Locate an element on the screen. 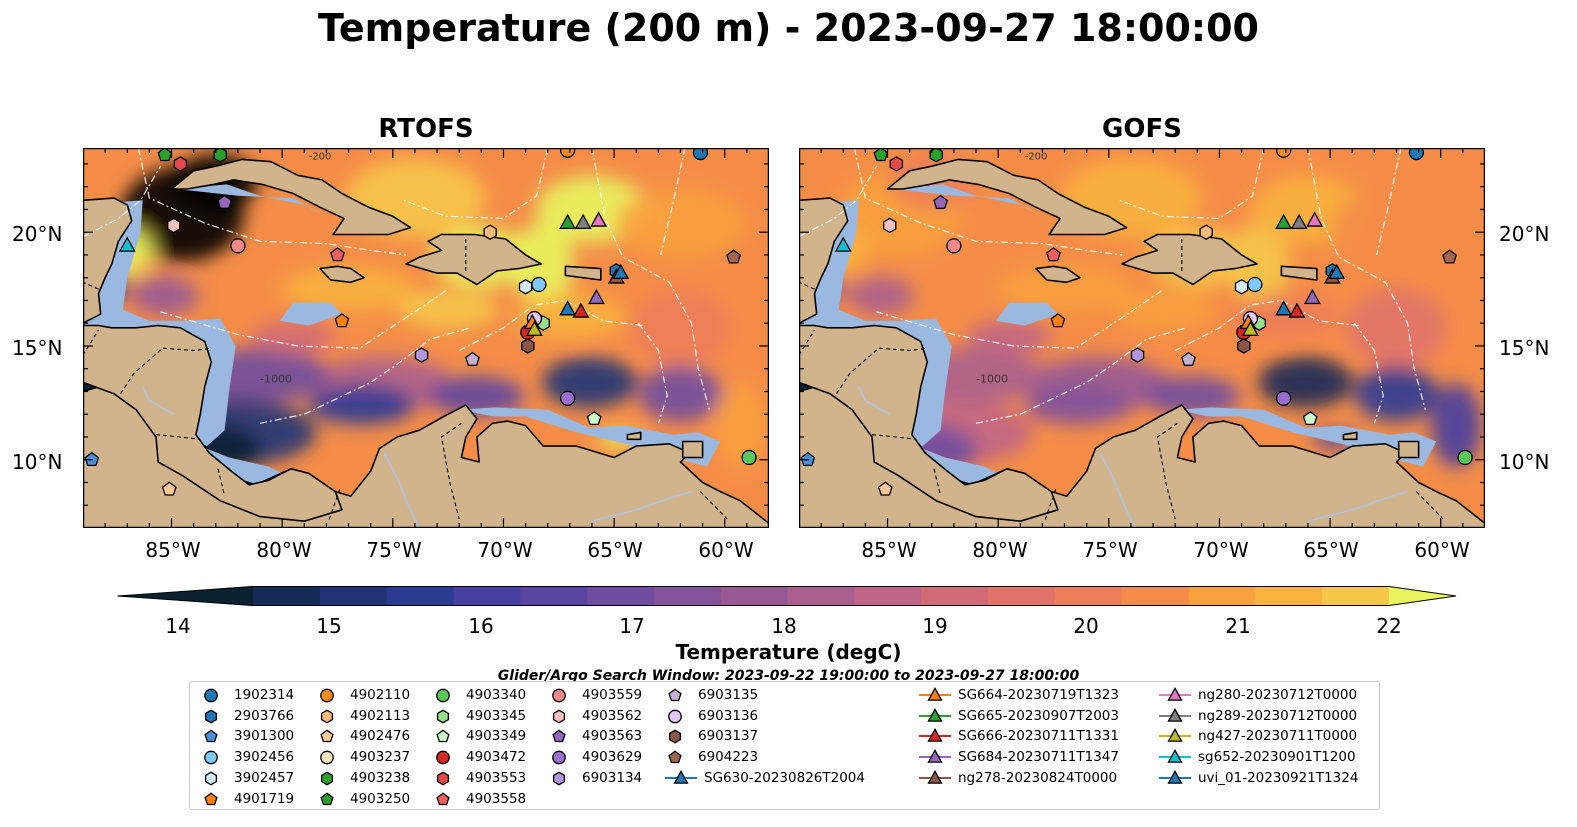 This screenshot has width=1577, height=827. lon-tick-65-gofs: 65°W is located at coordinates (1331, 550).